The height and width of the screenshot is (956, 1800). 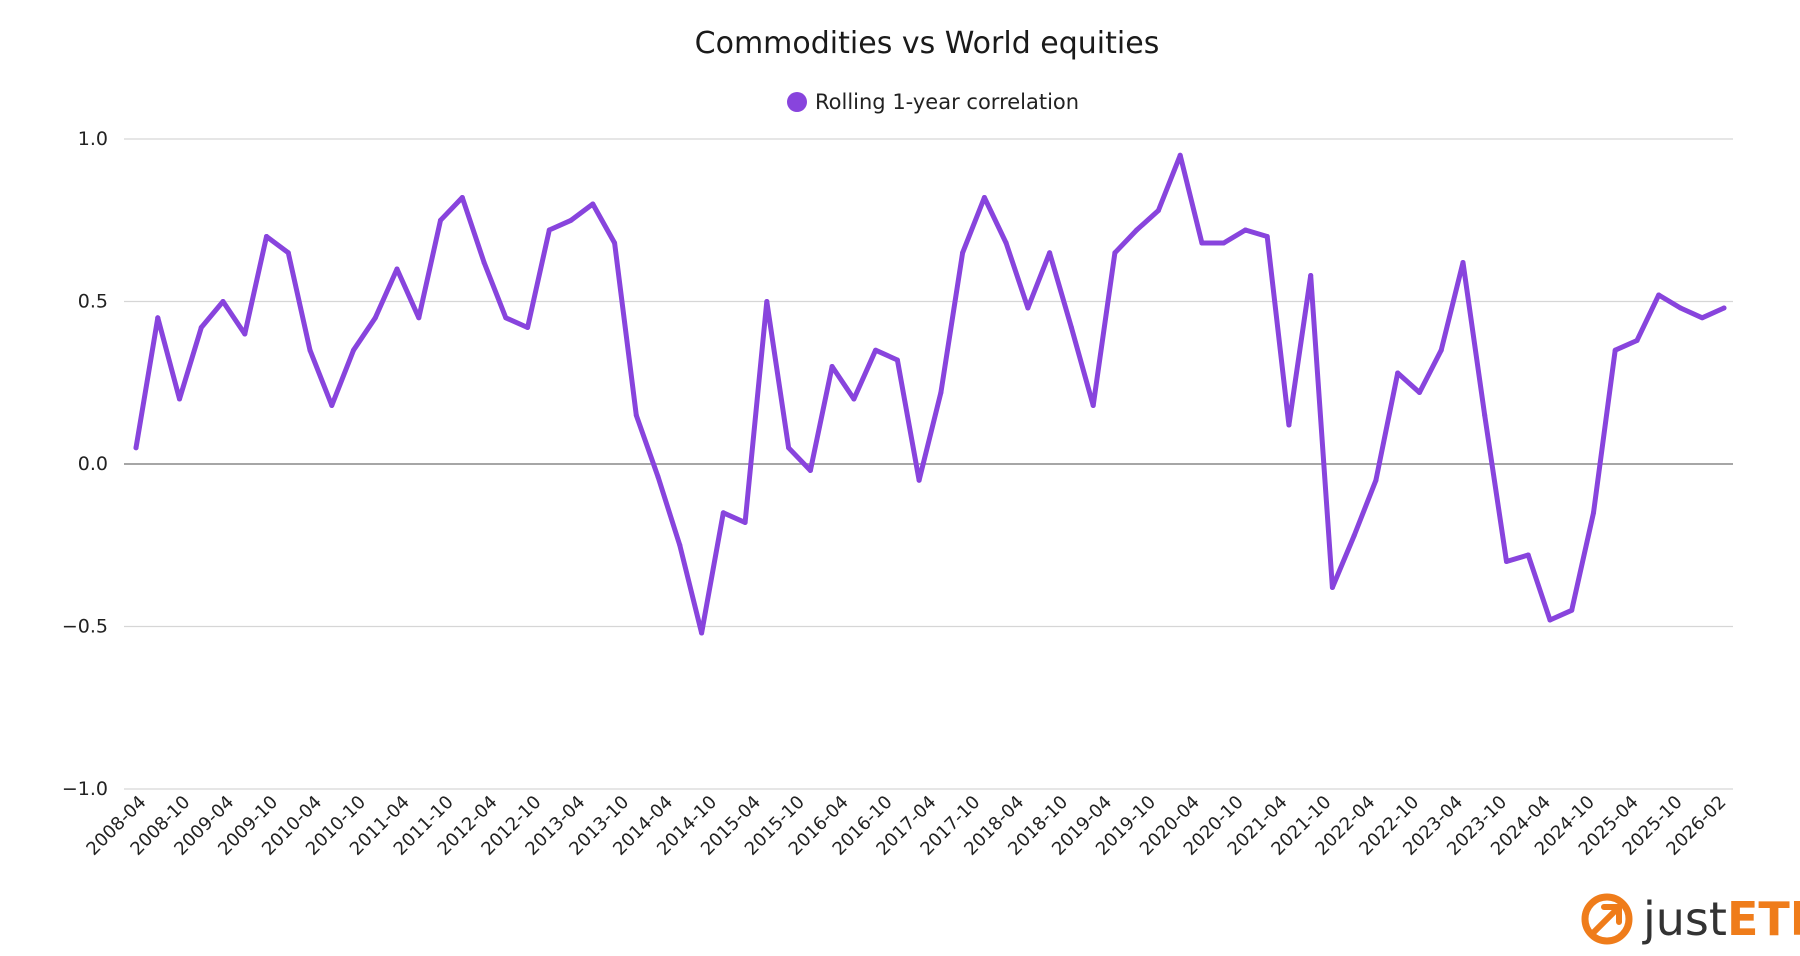 I want to click on legend-label: Rolling 1-year correlation, so click(x=947, y=102).